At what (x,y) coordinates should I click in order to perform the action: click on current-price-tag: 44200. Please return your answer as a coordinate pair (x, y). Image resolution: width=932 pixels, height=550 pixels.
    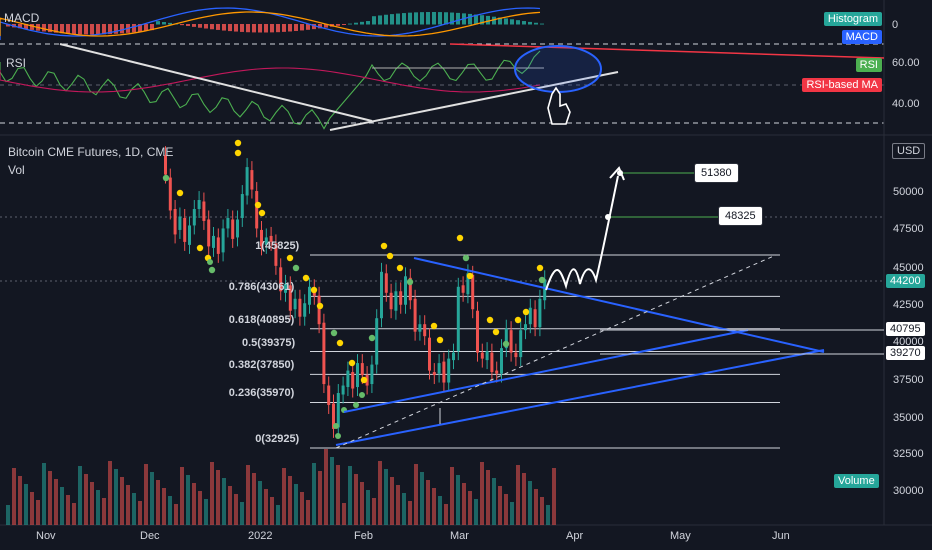
    Looking at the image, I should click on (905, 281).